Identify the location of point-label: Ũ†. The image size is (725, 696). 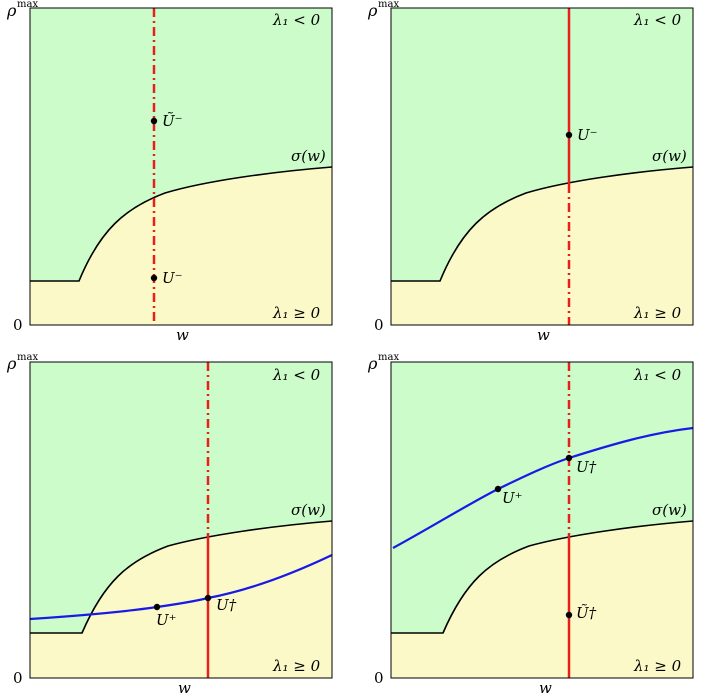
(586, 613).